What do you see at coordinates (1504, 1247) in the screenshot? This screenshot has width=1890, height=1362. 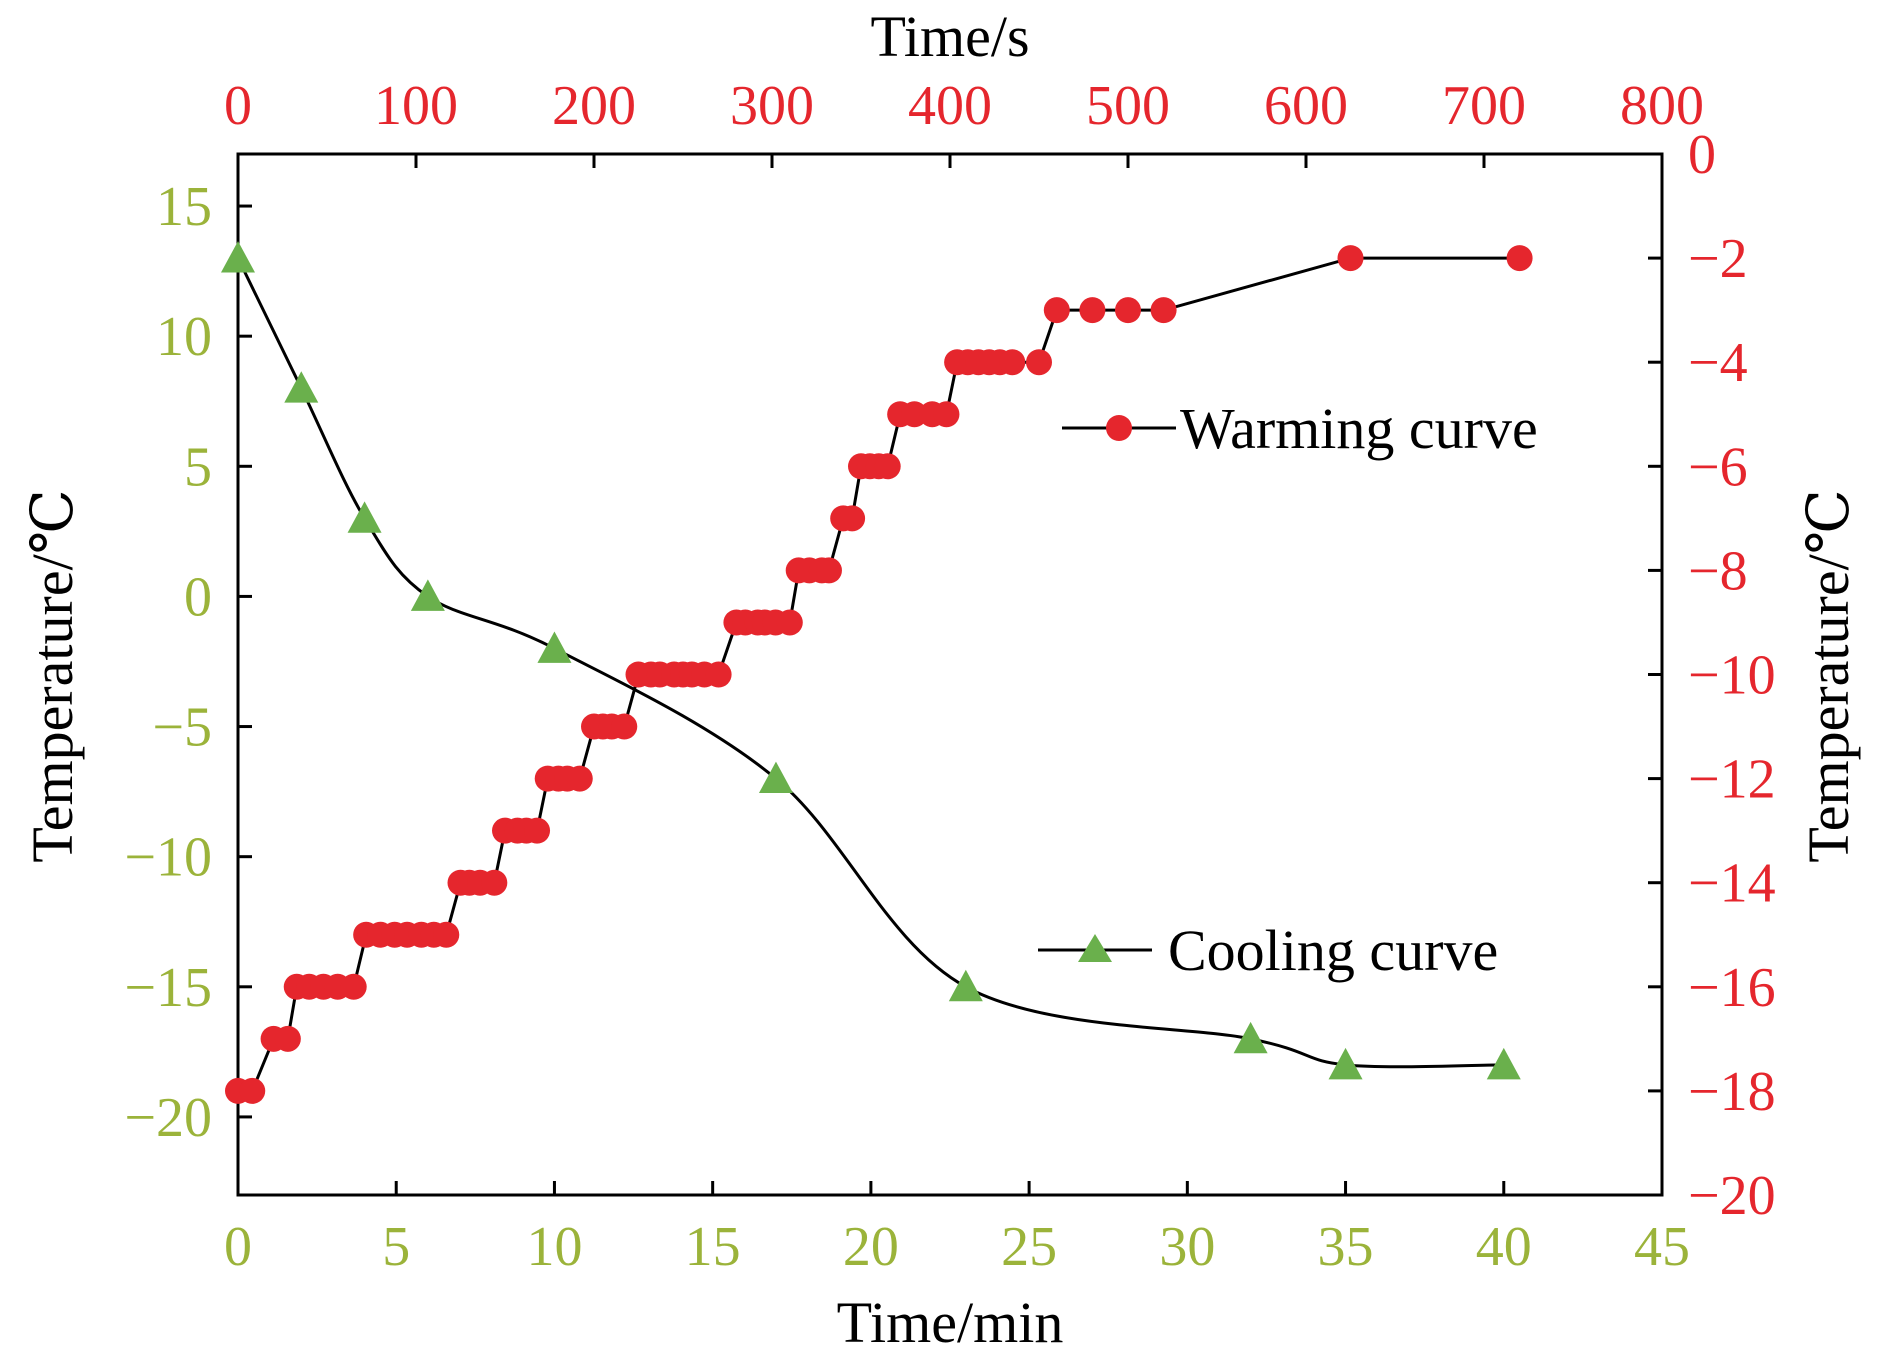 I see `x-bottom-tick-label: 40` at bounding box center [1504, 1247].